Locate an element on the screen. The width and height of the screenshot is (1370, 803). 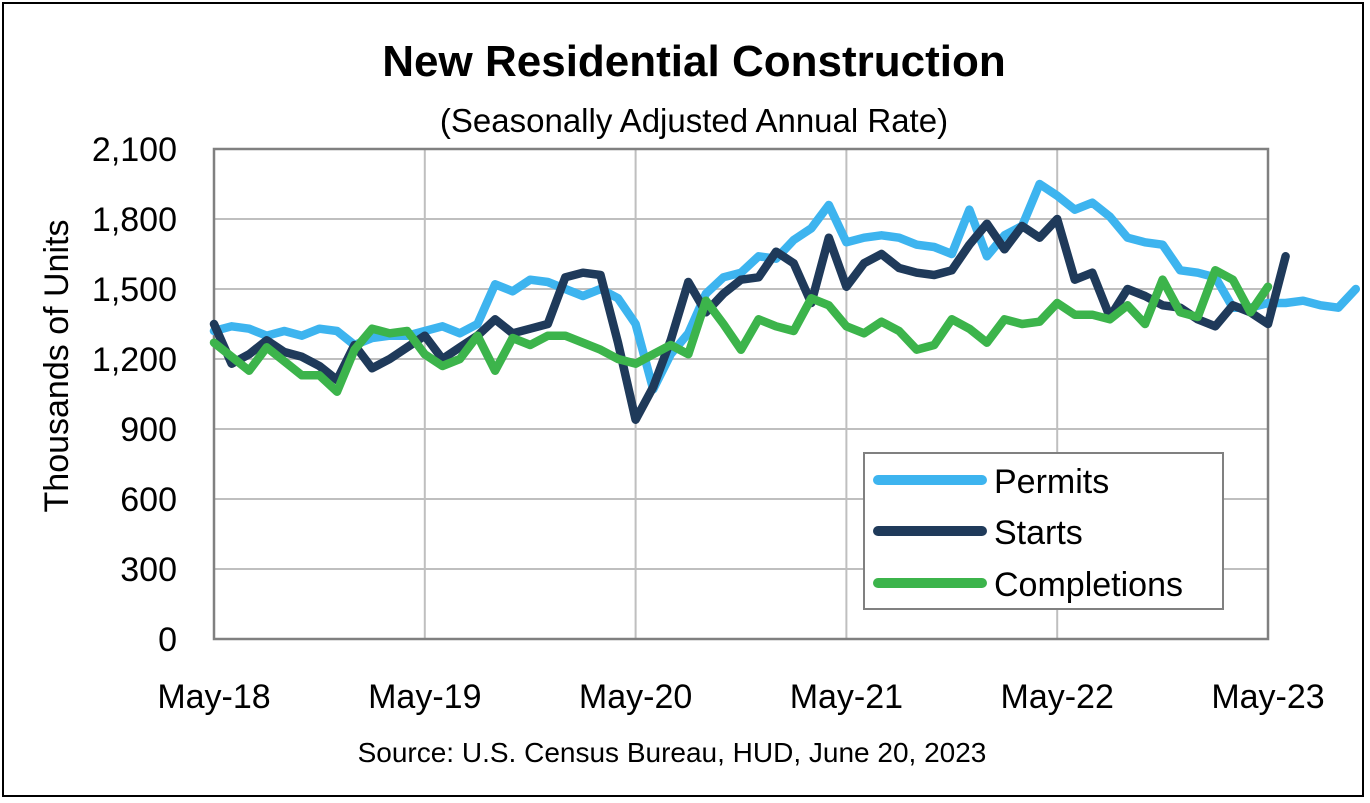
legend-label-permits: Permits is located at coordinates (1051, 482).